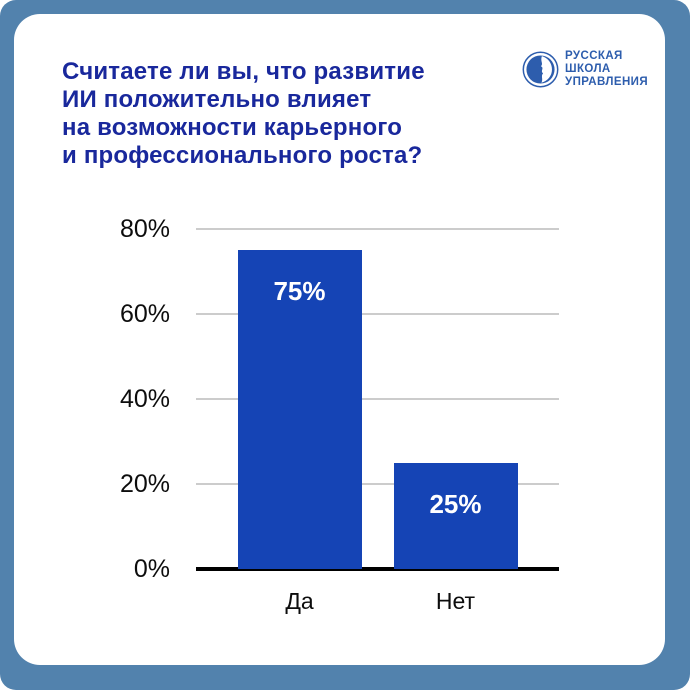  Describe the element at coordinates (144, 229) in the screenshot. I see `y-axis-tick-label: 80%` at that location.